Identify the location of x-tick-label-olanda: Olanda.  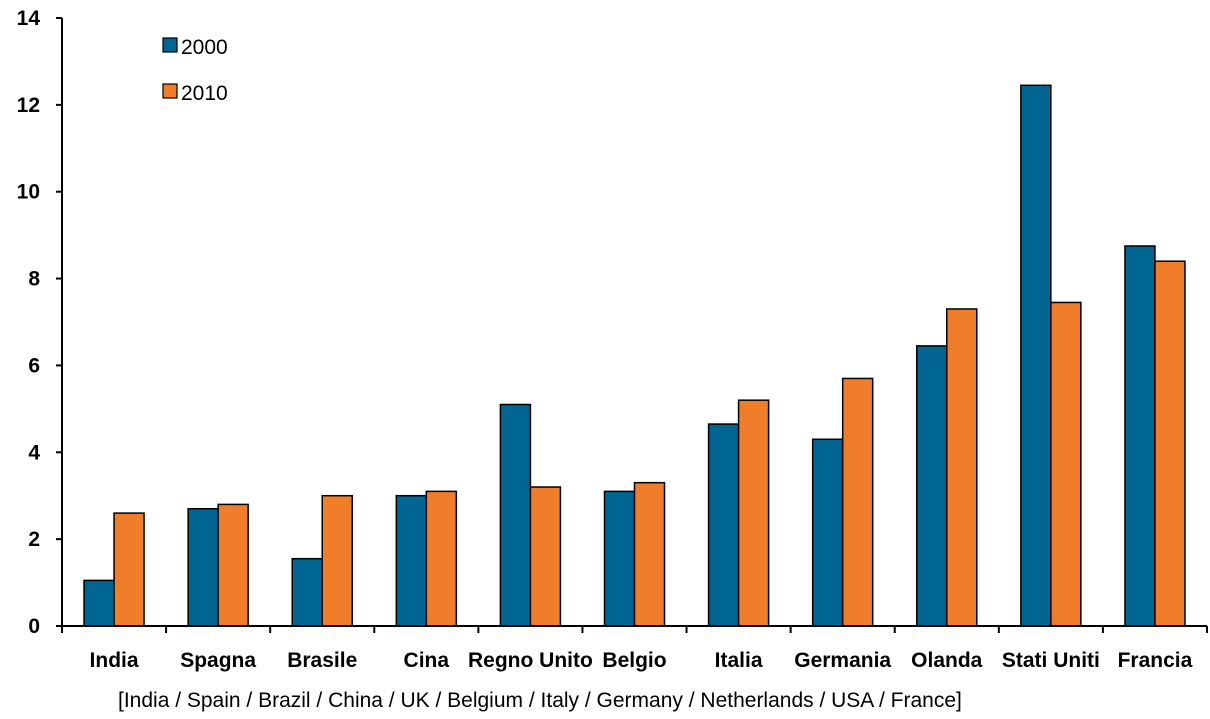
(947, 660).